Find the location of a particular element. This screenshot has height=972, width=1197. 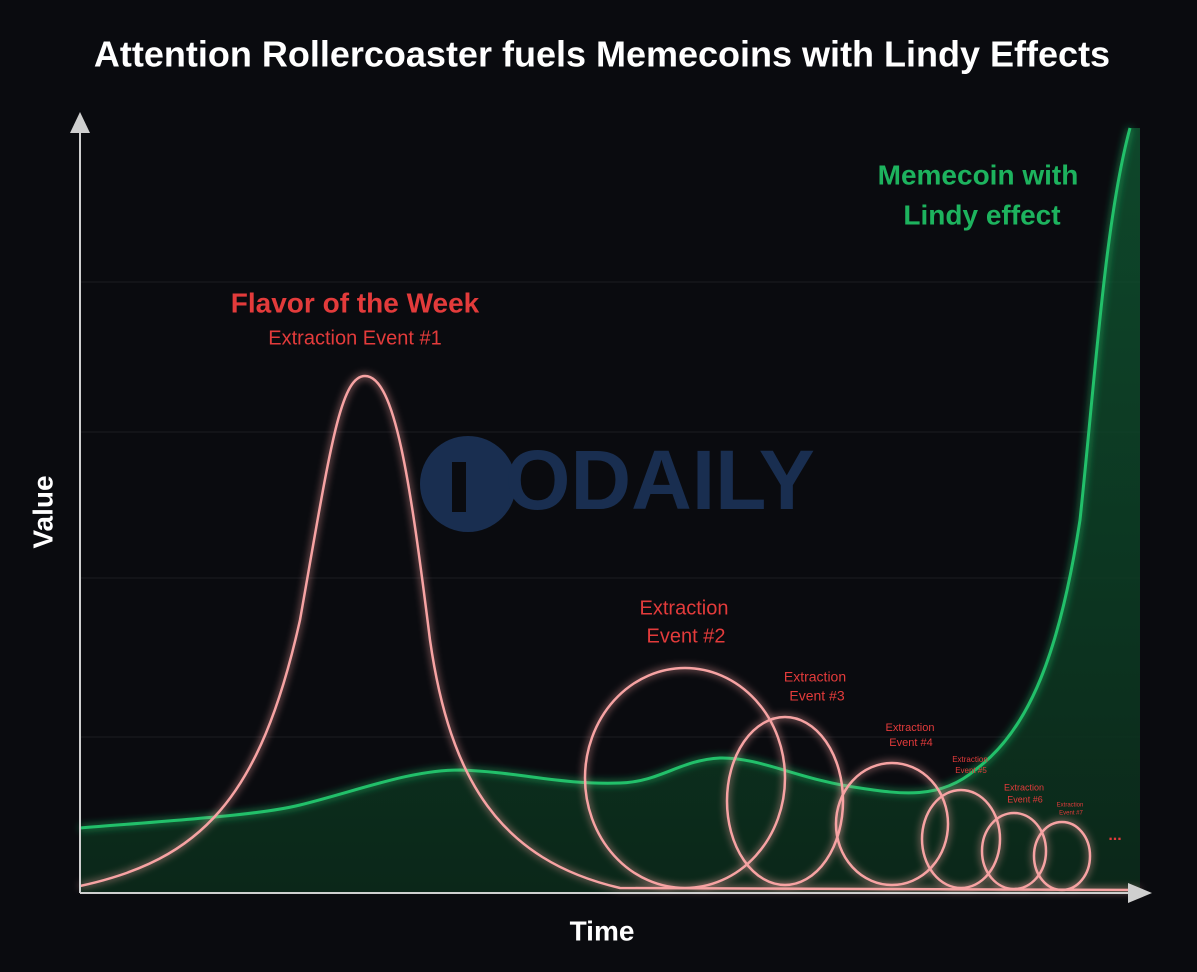

event-label: Event #5 is located at coordinates (971, 770).